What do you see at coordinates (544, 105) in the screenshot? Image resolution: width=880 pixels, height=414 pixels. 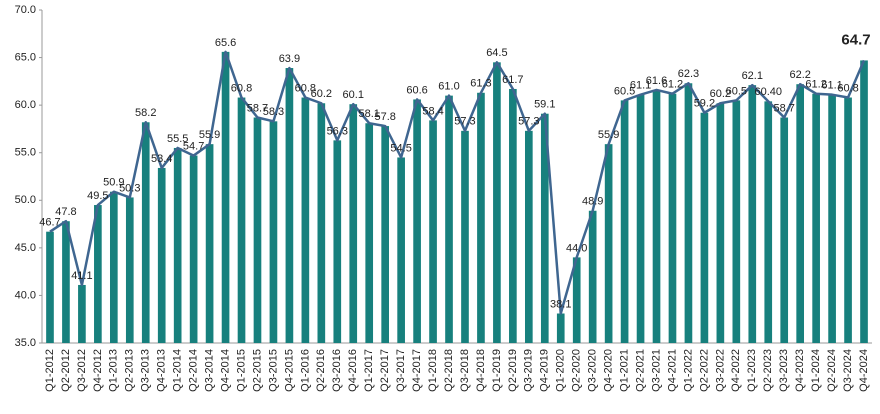 I see `data-label: 59.1` at bounding box center [544, 105].